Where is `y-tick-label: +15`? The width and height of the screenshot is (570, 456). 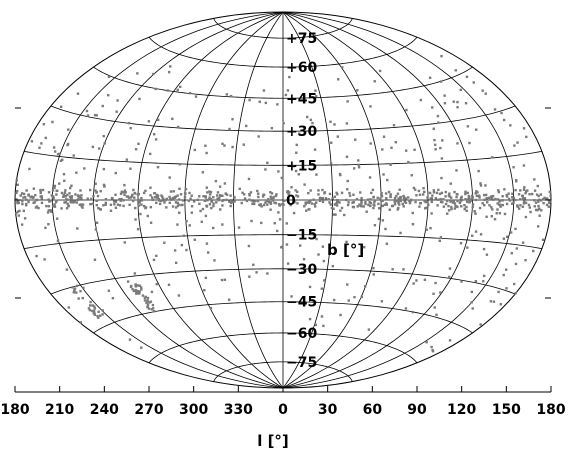
y-tick-label: +15 is located at coordinates (301, 166).